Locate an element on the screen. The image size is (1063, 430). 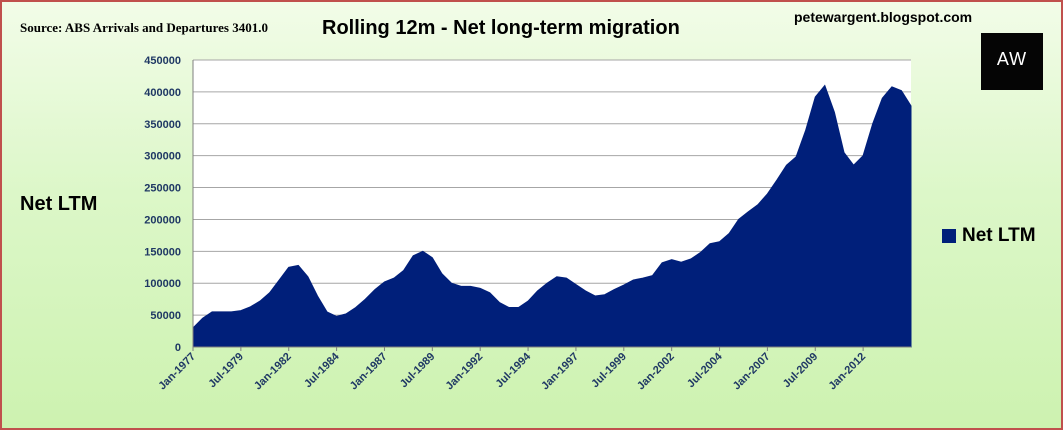
x-tick-label: Jan-1992 is located at coordinates (465, 372).